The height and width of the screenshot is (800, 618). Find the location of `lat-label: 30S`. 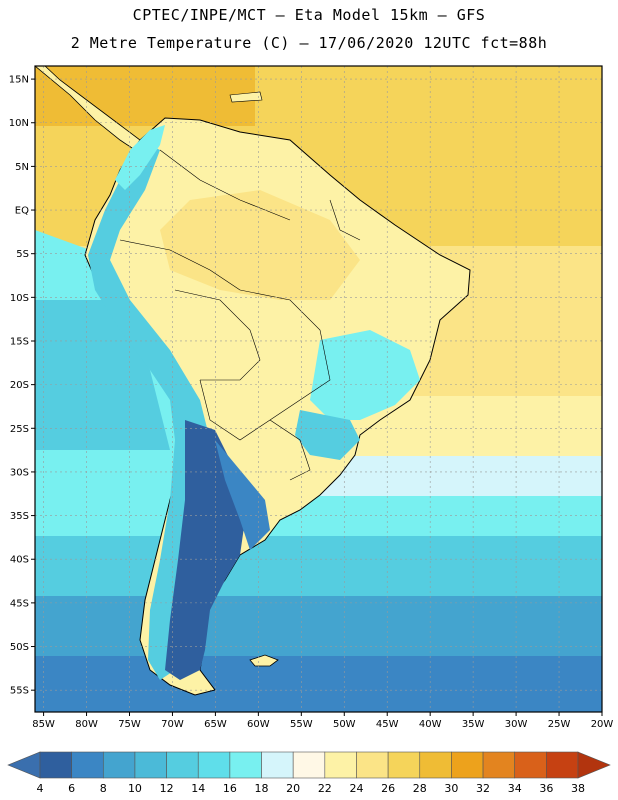

lat-label: 30S is located at coordinates (19, 472).